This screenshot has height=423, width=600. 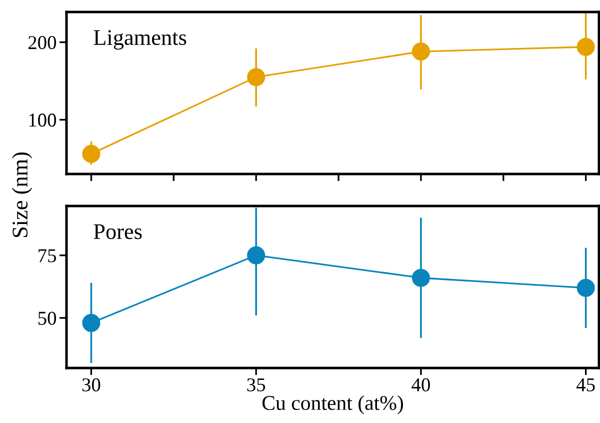 What do you see at coordinates (140, 40) in the screenshot?
I see `annotation: Ligaments` at bounding box center [140, 40].